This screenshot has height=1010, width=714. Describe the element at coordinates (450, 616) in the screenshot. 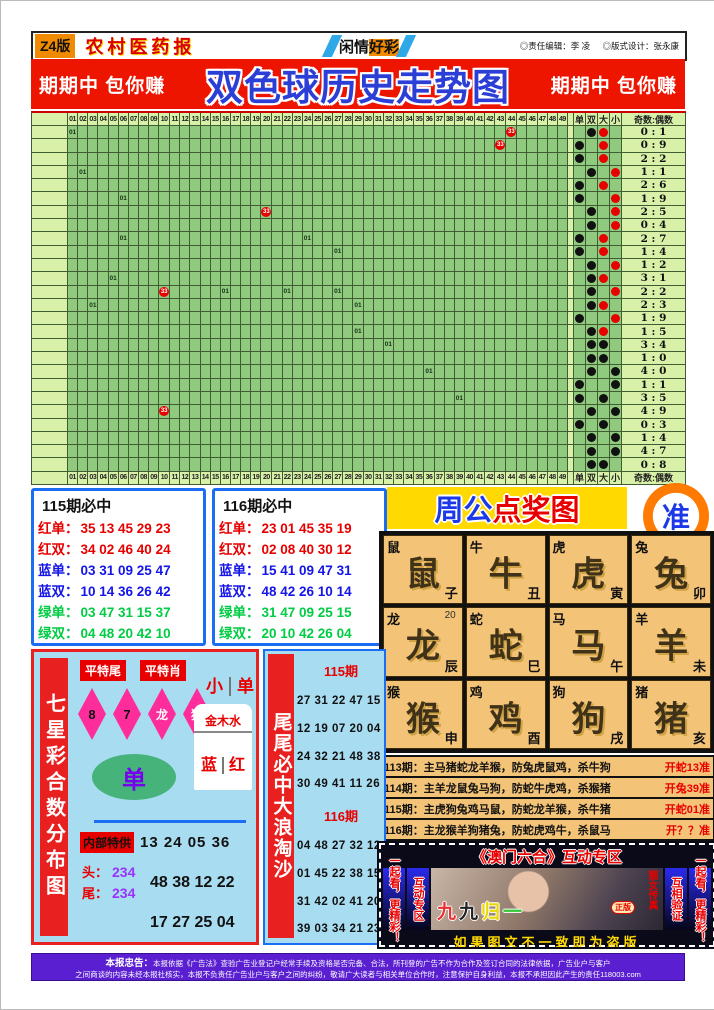

I see `zodiac-note: 20` at that location.